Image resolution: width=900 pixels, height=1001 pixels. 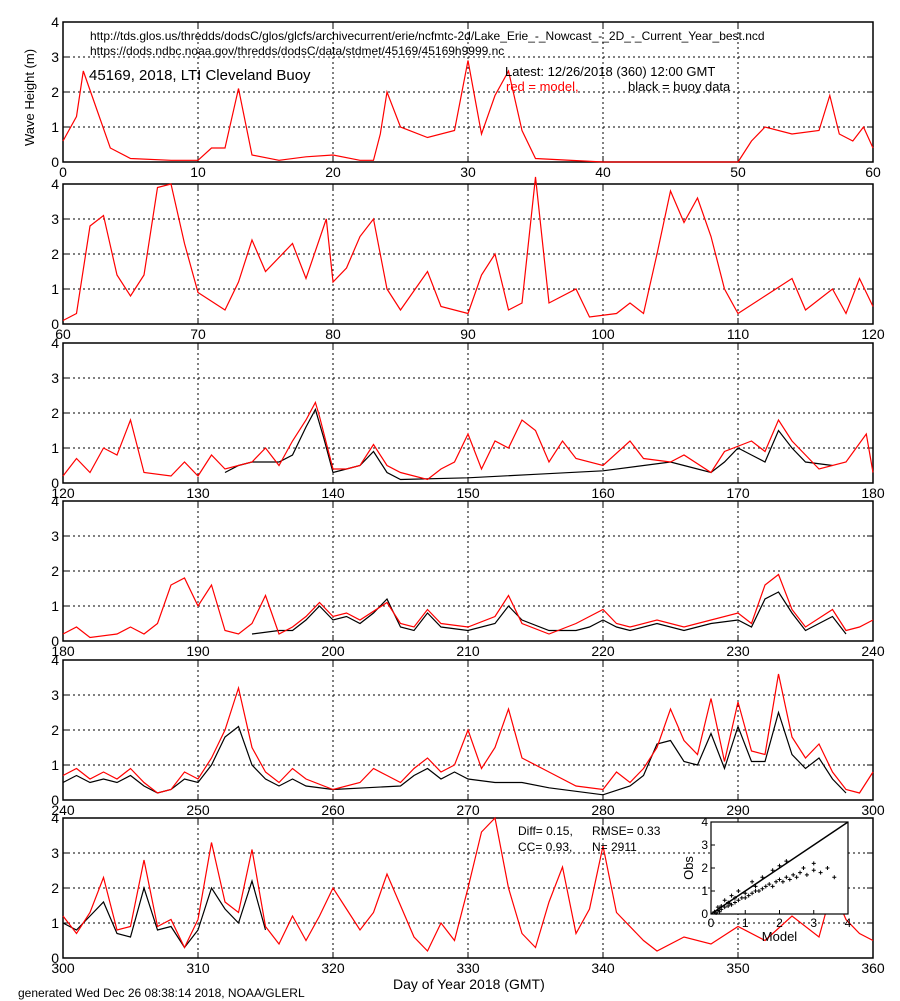 What do you see at coordinates (704, 845) in the screenshot?
I see `inset-y-tick-label: 3` at bounding box center [704, 845].